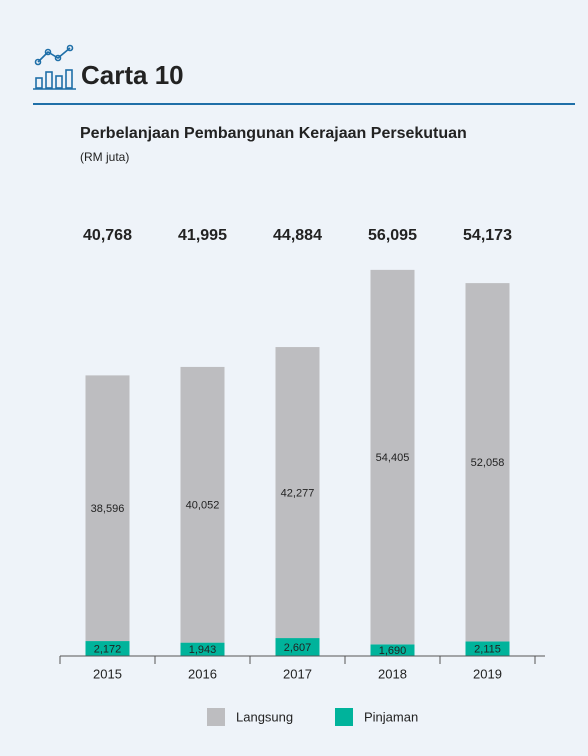 This screenshot has width=588, height=756. What do you see at coordinates (392, 673) in the screenshot?
I see `x-tick-label: 2018` at bounding box center [392, 673].